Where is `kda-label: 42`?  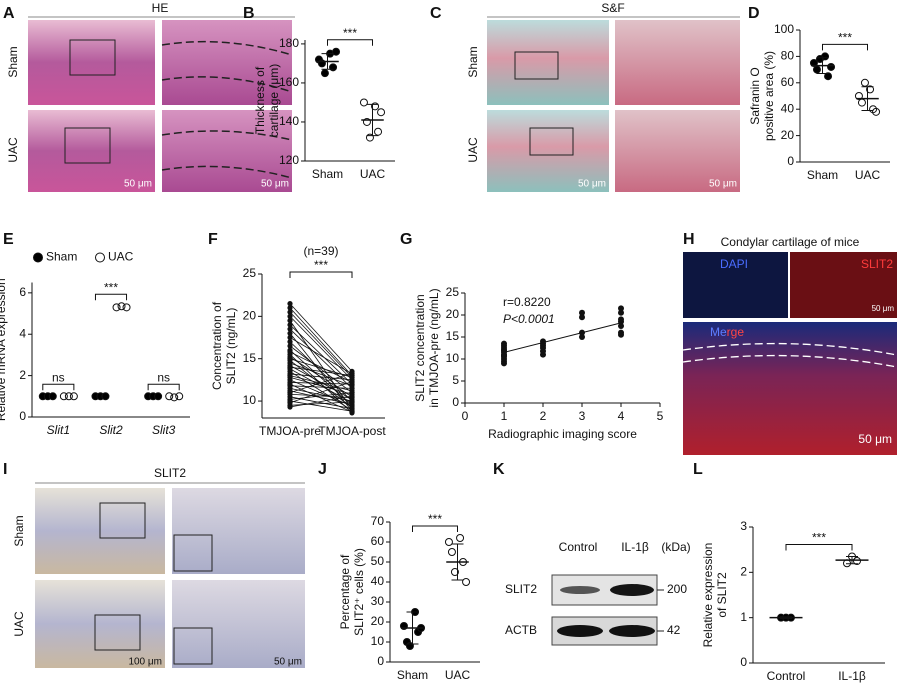 kda-label: 42 is located at coordinates (674, 630).